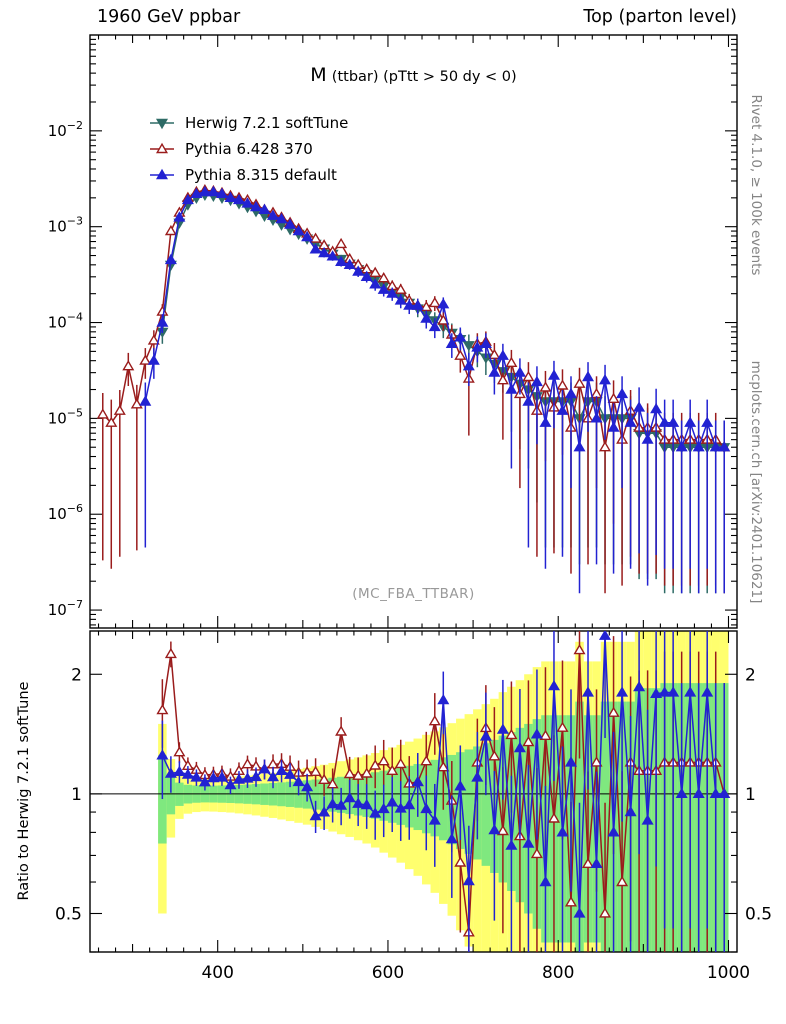 Image resolution: width=786 pixels, height=1024 pixels. I want to click on svg-text: 10⁻⁴, so click(65, 321).